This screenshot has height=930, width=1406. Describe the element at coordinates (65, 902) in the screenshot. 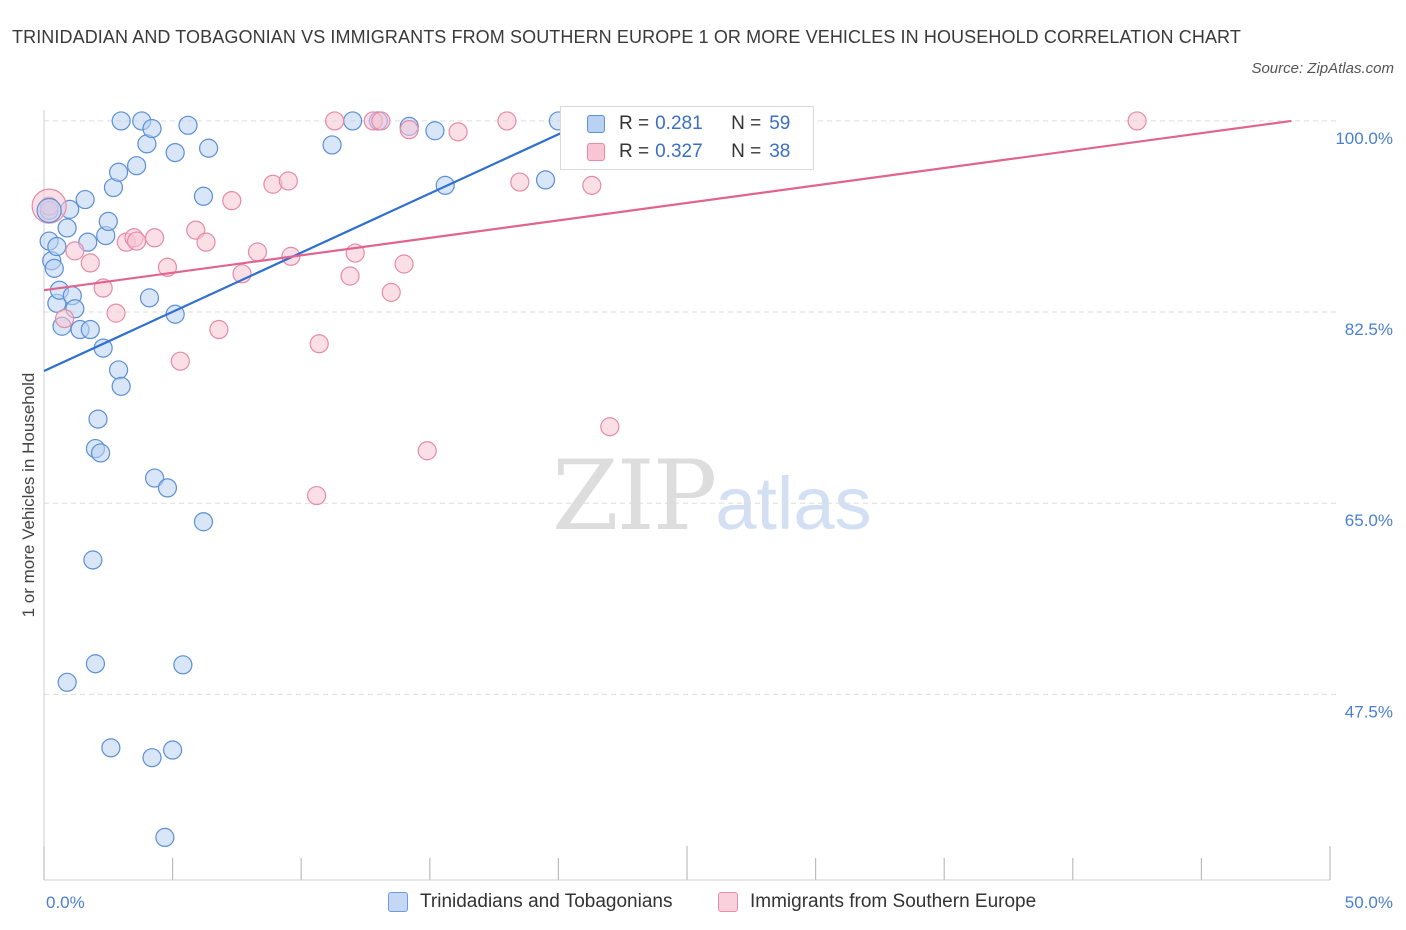

I see `x-tick-label-min: 0.0%` at that location.